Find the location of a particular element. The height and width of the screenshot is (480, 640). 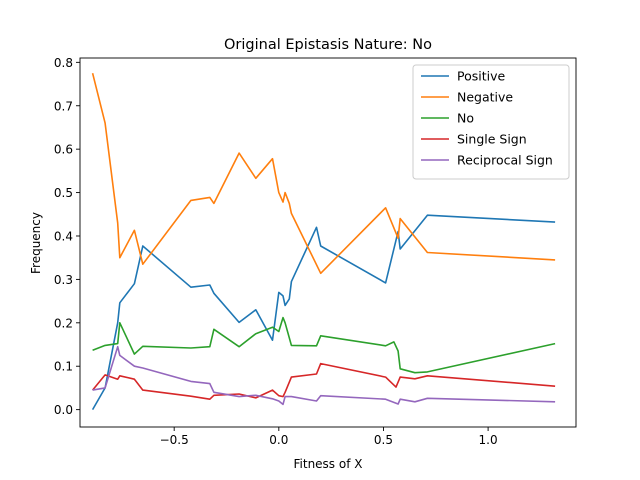

y-tick-label: 0.2 is located at coordinates (63, 323).